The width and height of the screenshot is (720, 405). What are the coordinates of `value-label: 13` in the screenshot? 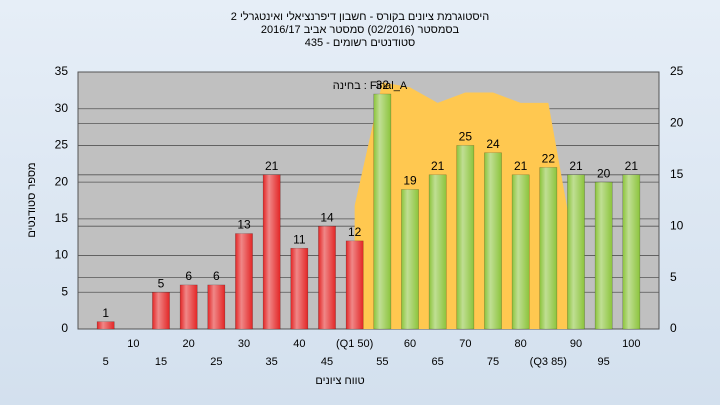 It's located at (244, 225).